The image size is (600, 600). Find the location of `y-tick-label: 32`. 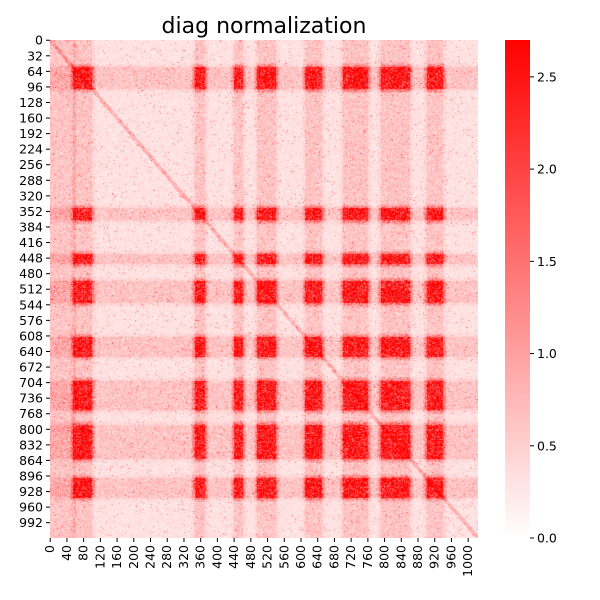

y-tick-label: 32 is located at coordinates (35, 55).